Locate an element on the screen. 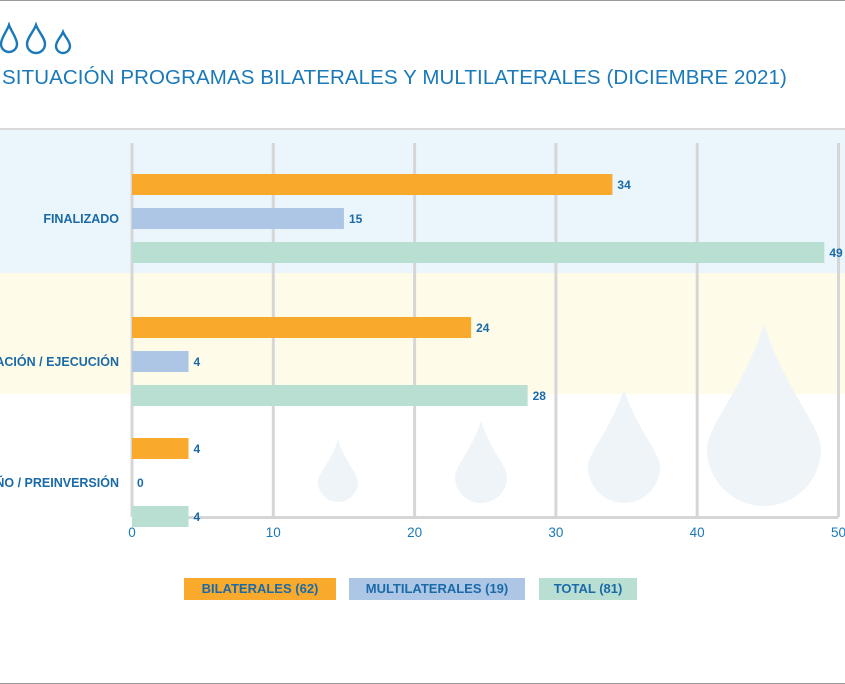 The width and height of the screenshot is (845, 684). data-label-total: 4 is located at coordinates (197, 517).